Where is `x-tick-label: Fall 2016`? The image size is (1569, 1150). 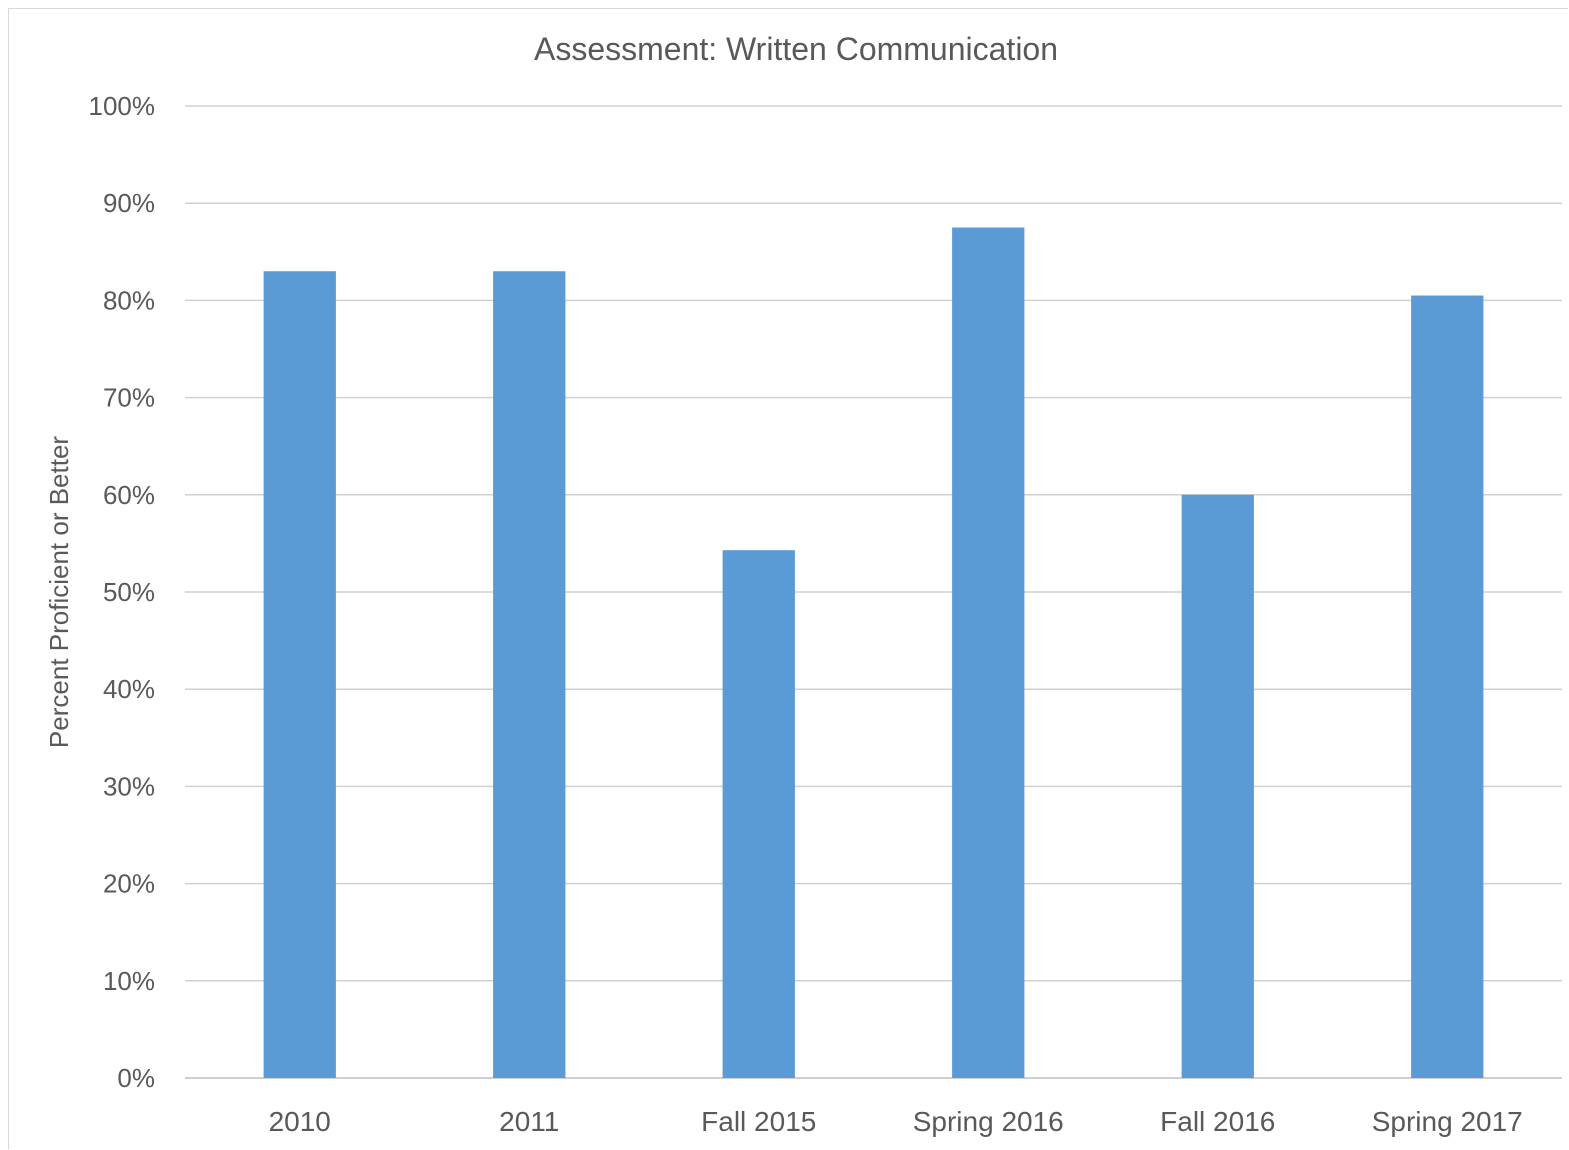 x-tick-label: Fall 2016 is located at coordinates (1217, 1121).